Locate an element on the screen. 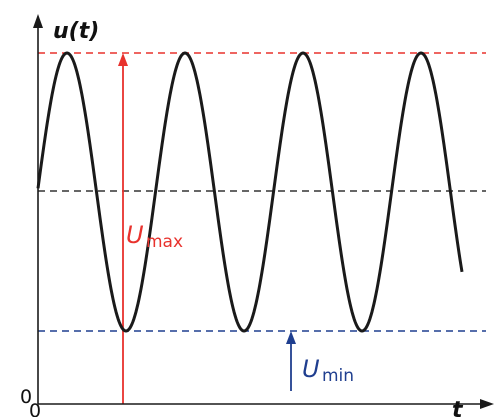  x-axis-label: t is located at coordinates (458, 407).